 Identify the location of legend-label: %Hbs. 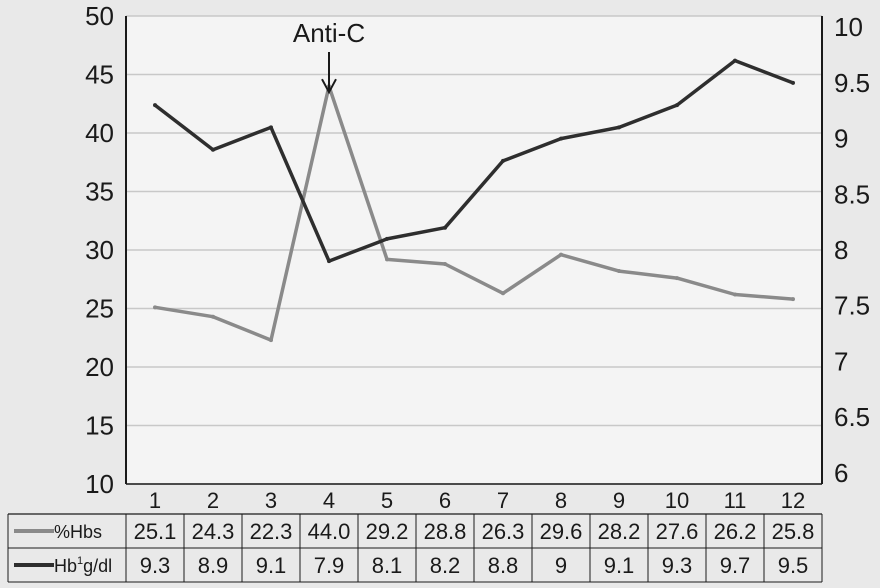
(78, 532).